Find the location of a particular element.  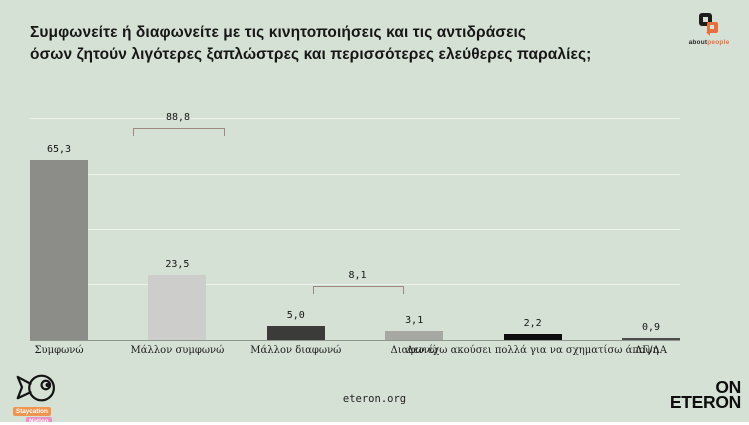

nation-chip: Nation is located at coordinates (39, 419).